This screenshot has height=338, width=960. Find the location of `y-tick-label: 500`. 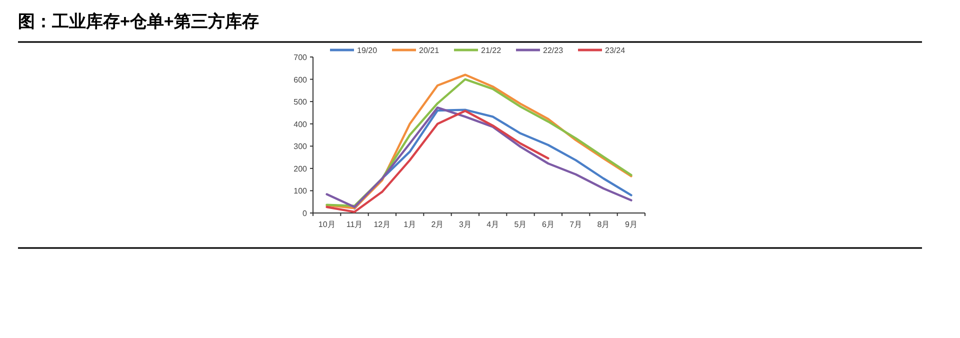

y-tick-label: 500 is located at coordinates (301, 102).